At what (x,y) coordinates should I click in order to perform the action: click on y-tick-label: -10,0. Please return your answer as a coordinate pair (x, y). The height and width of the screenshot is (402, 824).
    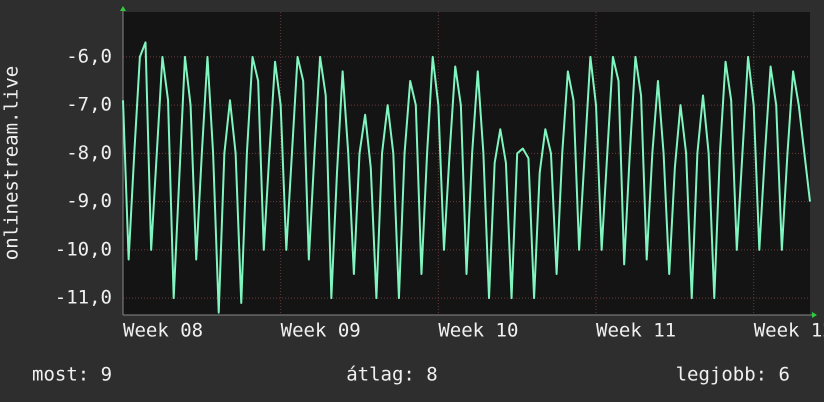
    Looking at the image, I should click on (83, 249).